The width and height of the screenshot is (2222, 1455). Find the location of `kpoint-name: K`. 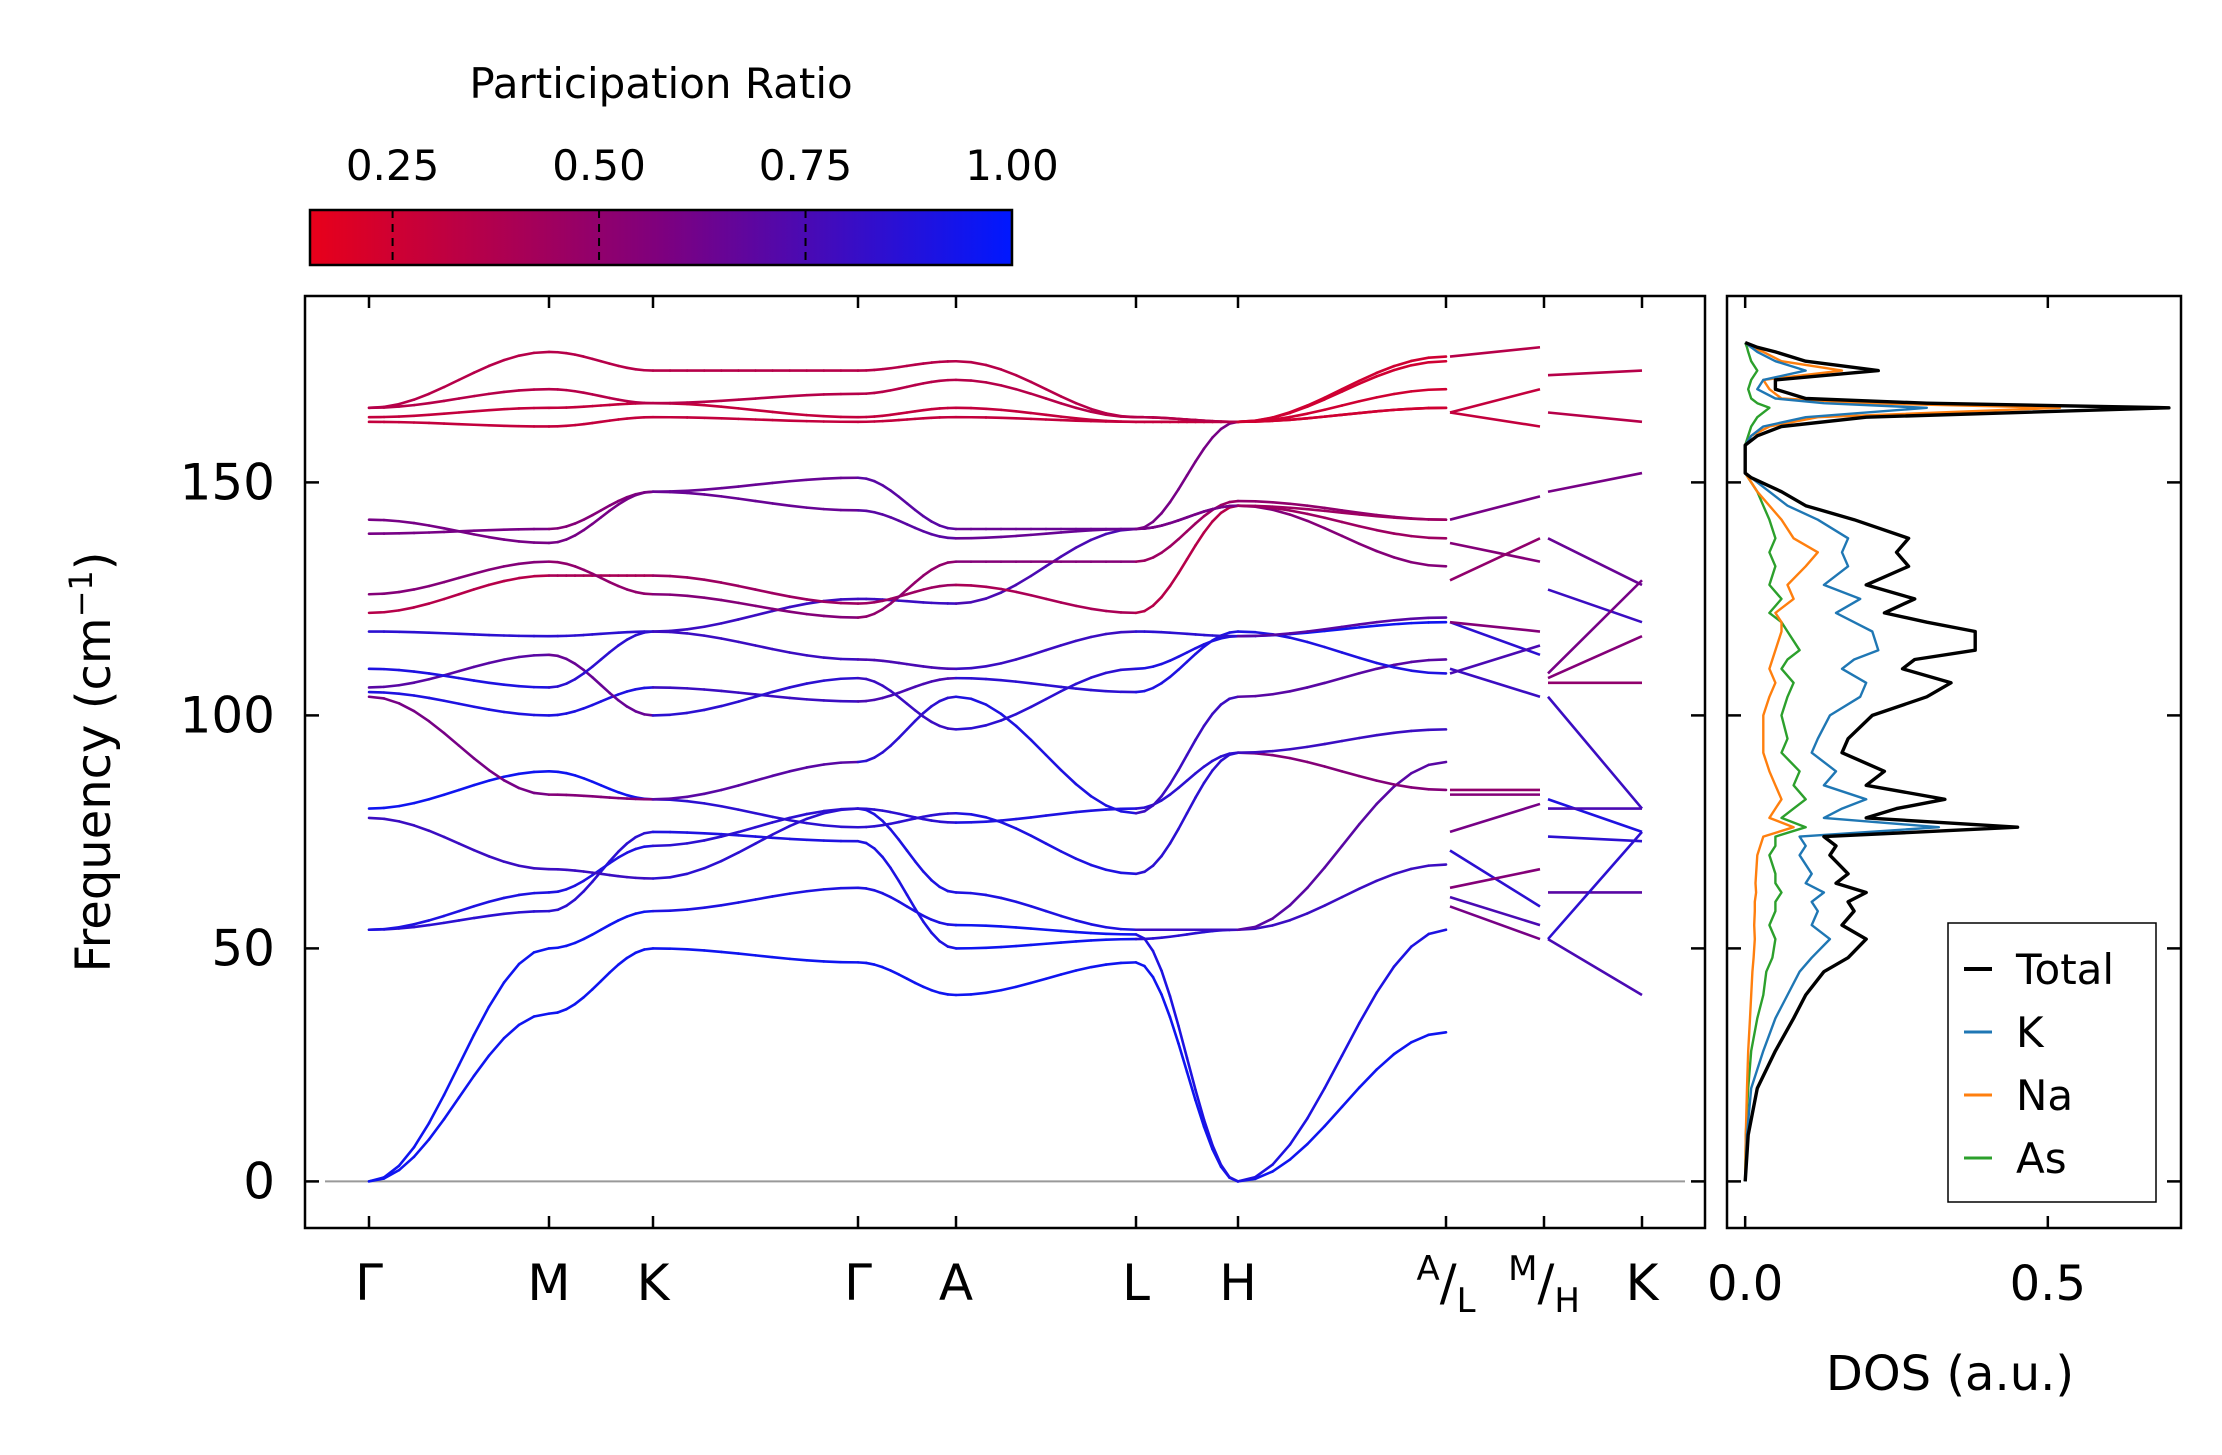

kpoint-name: K is located at coordinates (654, 1283).